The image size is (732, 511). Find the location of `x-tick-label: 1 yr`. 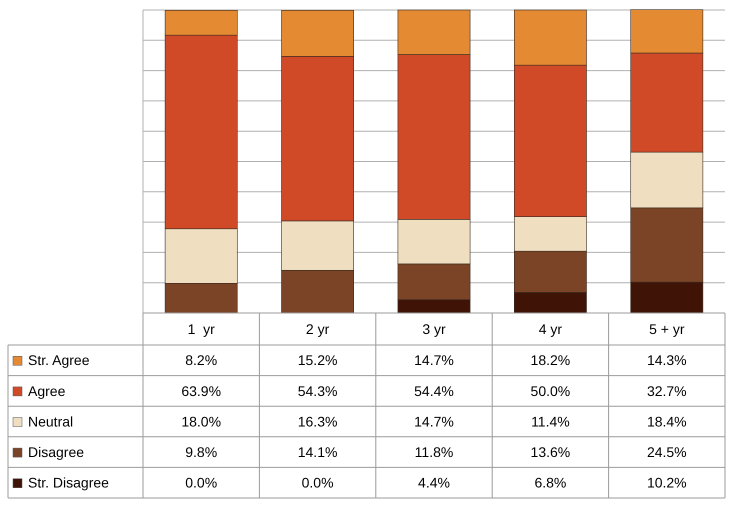

x-tick-label: 1 yr is located at coordinates (202, 328).